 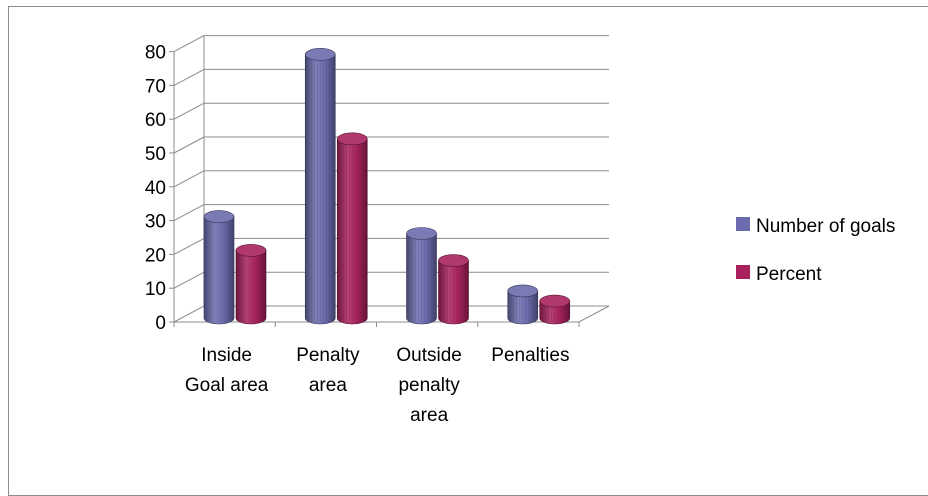 I want to click on y-tick-label: 70, so click(x=155, y=86).